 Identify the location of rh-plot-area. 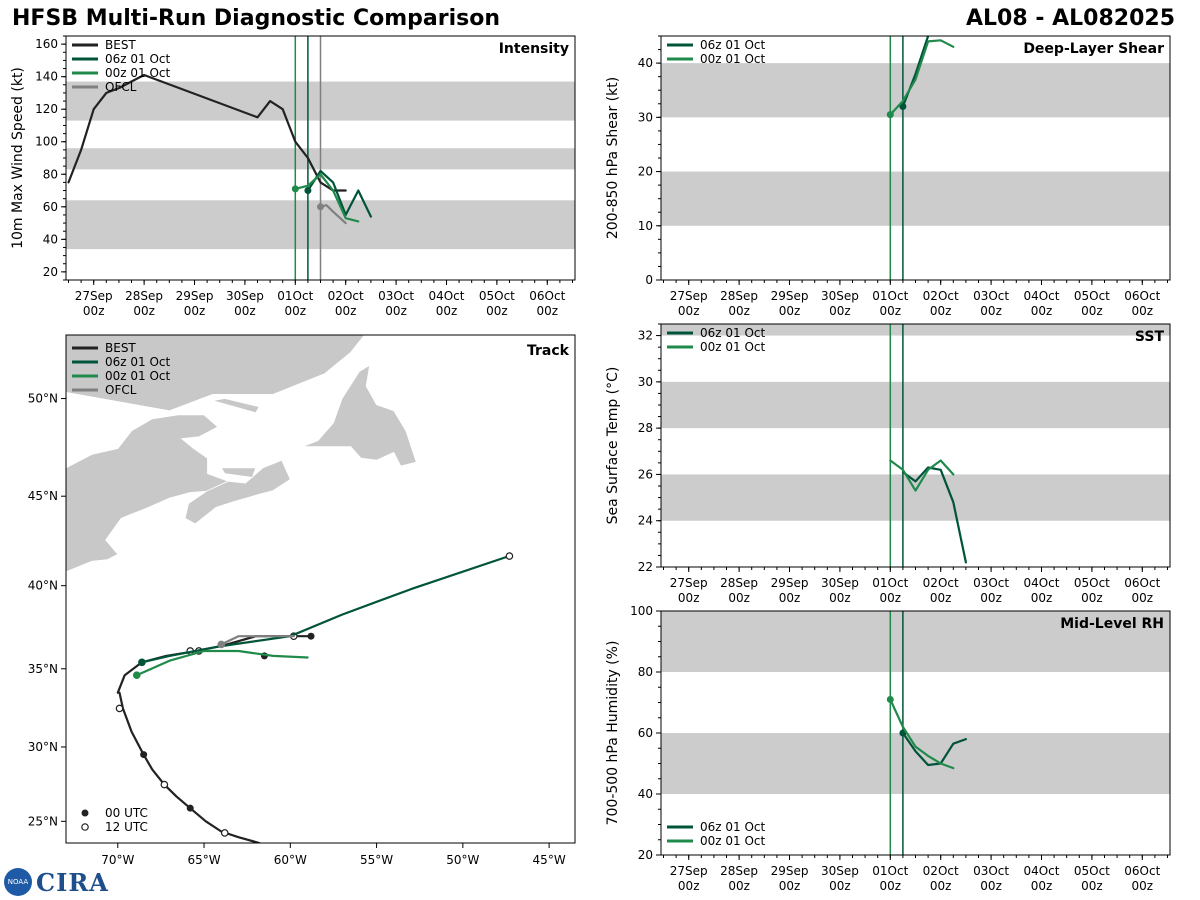
(915, 733).